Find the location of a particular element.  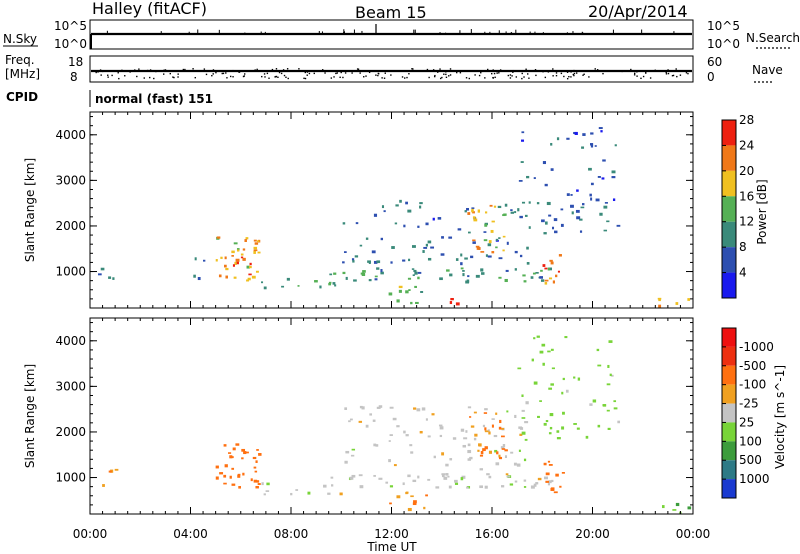

power-colorbar-tick-label: 12 is located at coordinates (746, 222).